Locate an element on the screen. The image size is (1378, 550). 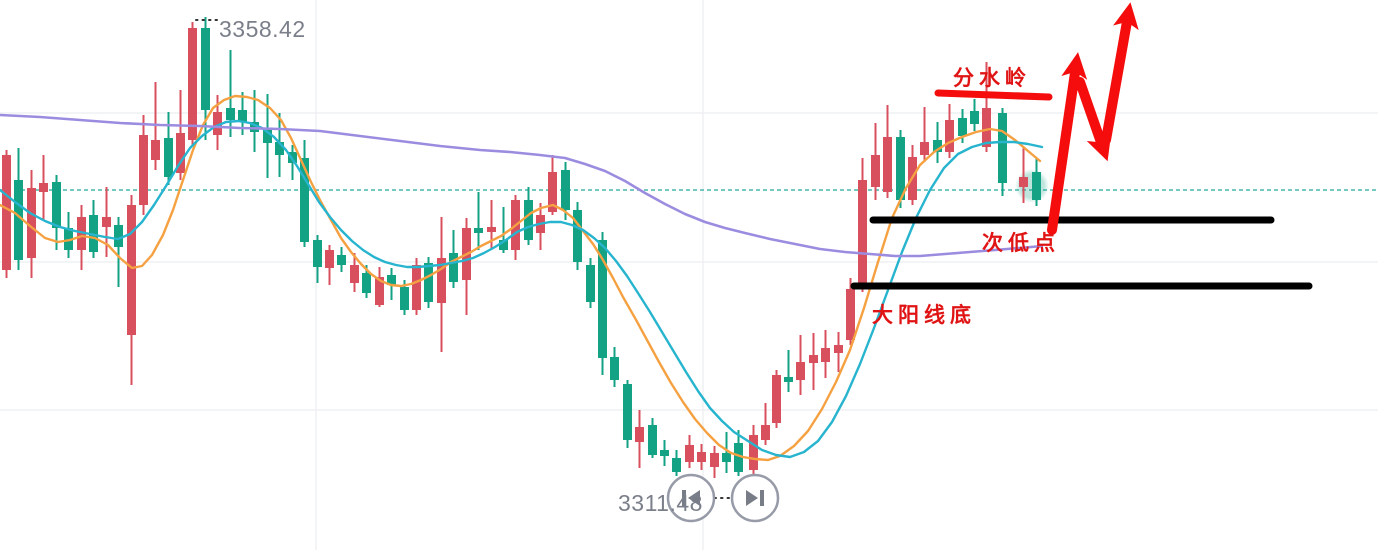
skip-back-button is located at coordinates (691, 498).